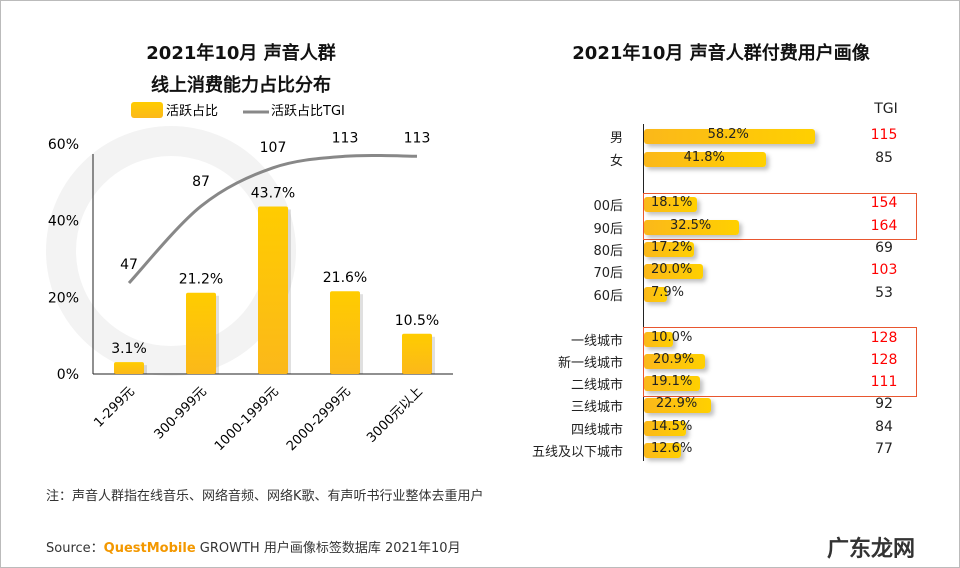 This screenshot has height=568, width=960. What do you see at coordinates (884, 270) in the screenshot?
I see `tgi-value: 103` at bounding box center [884, 270].